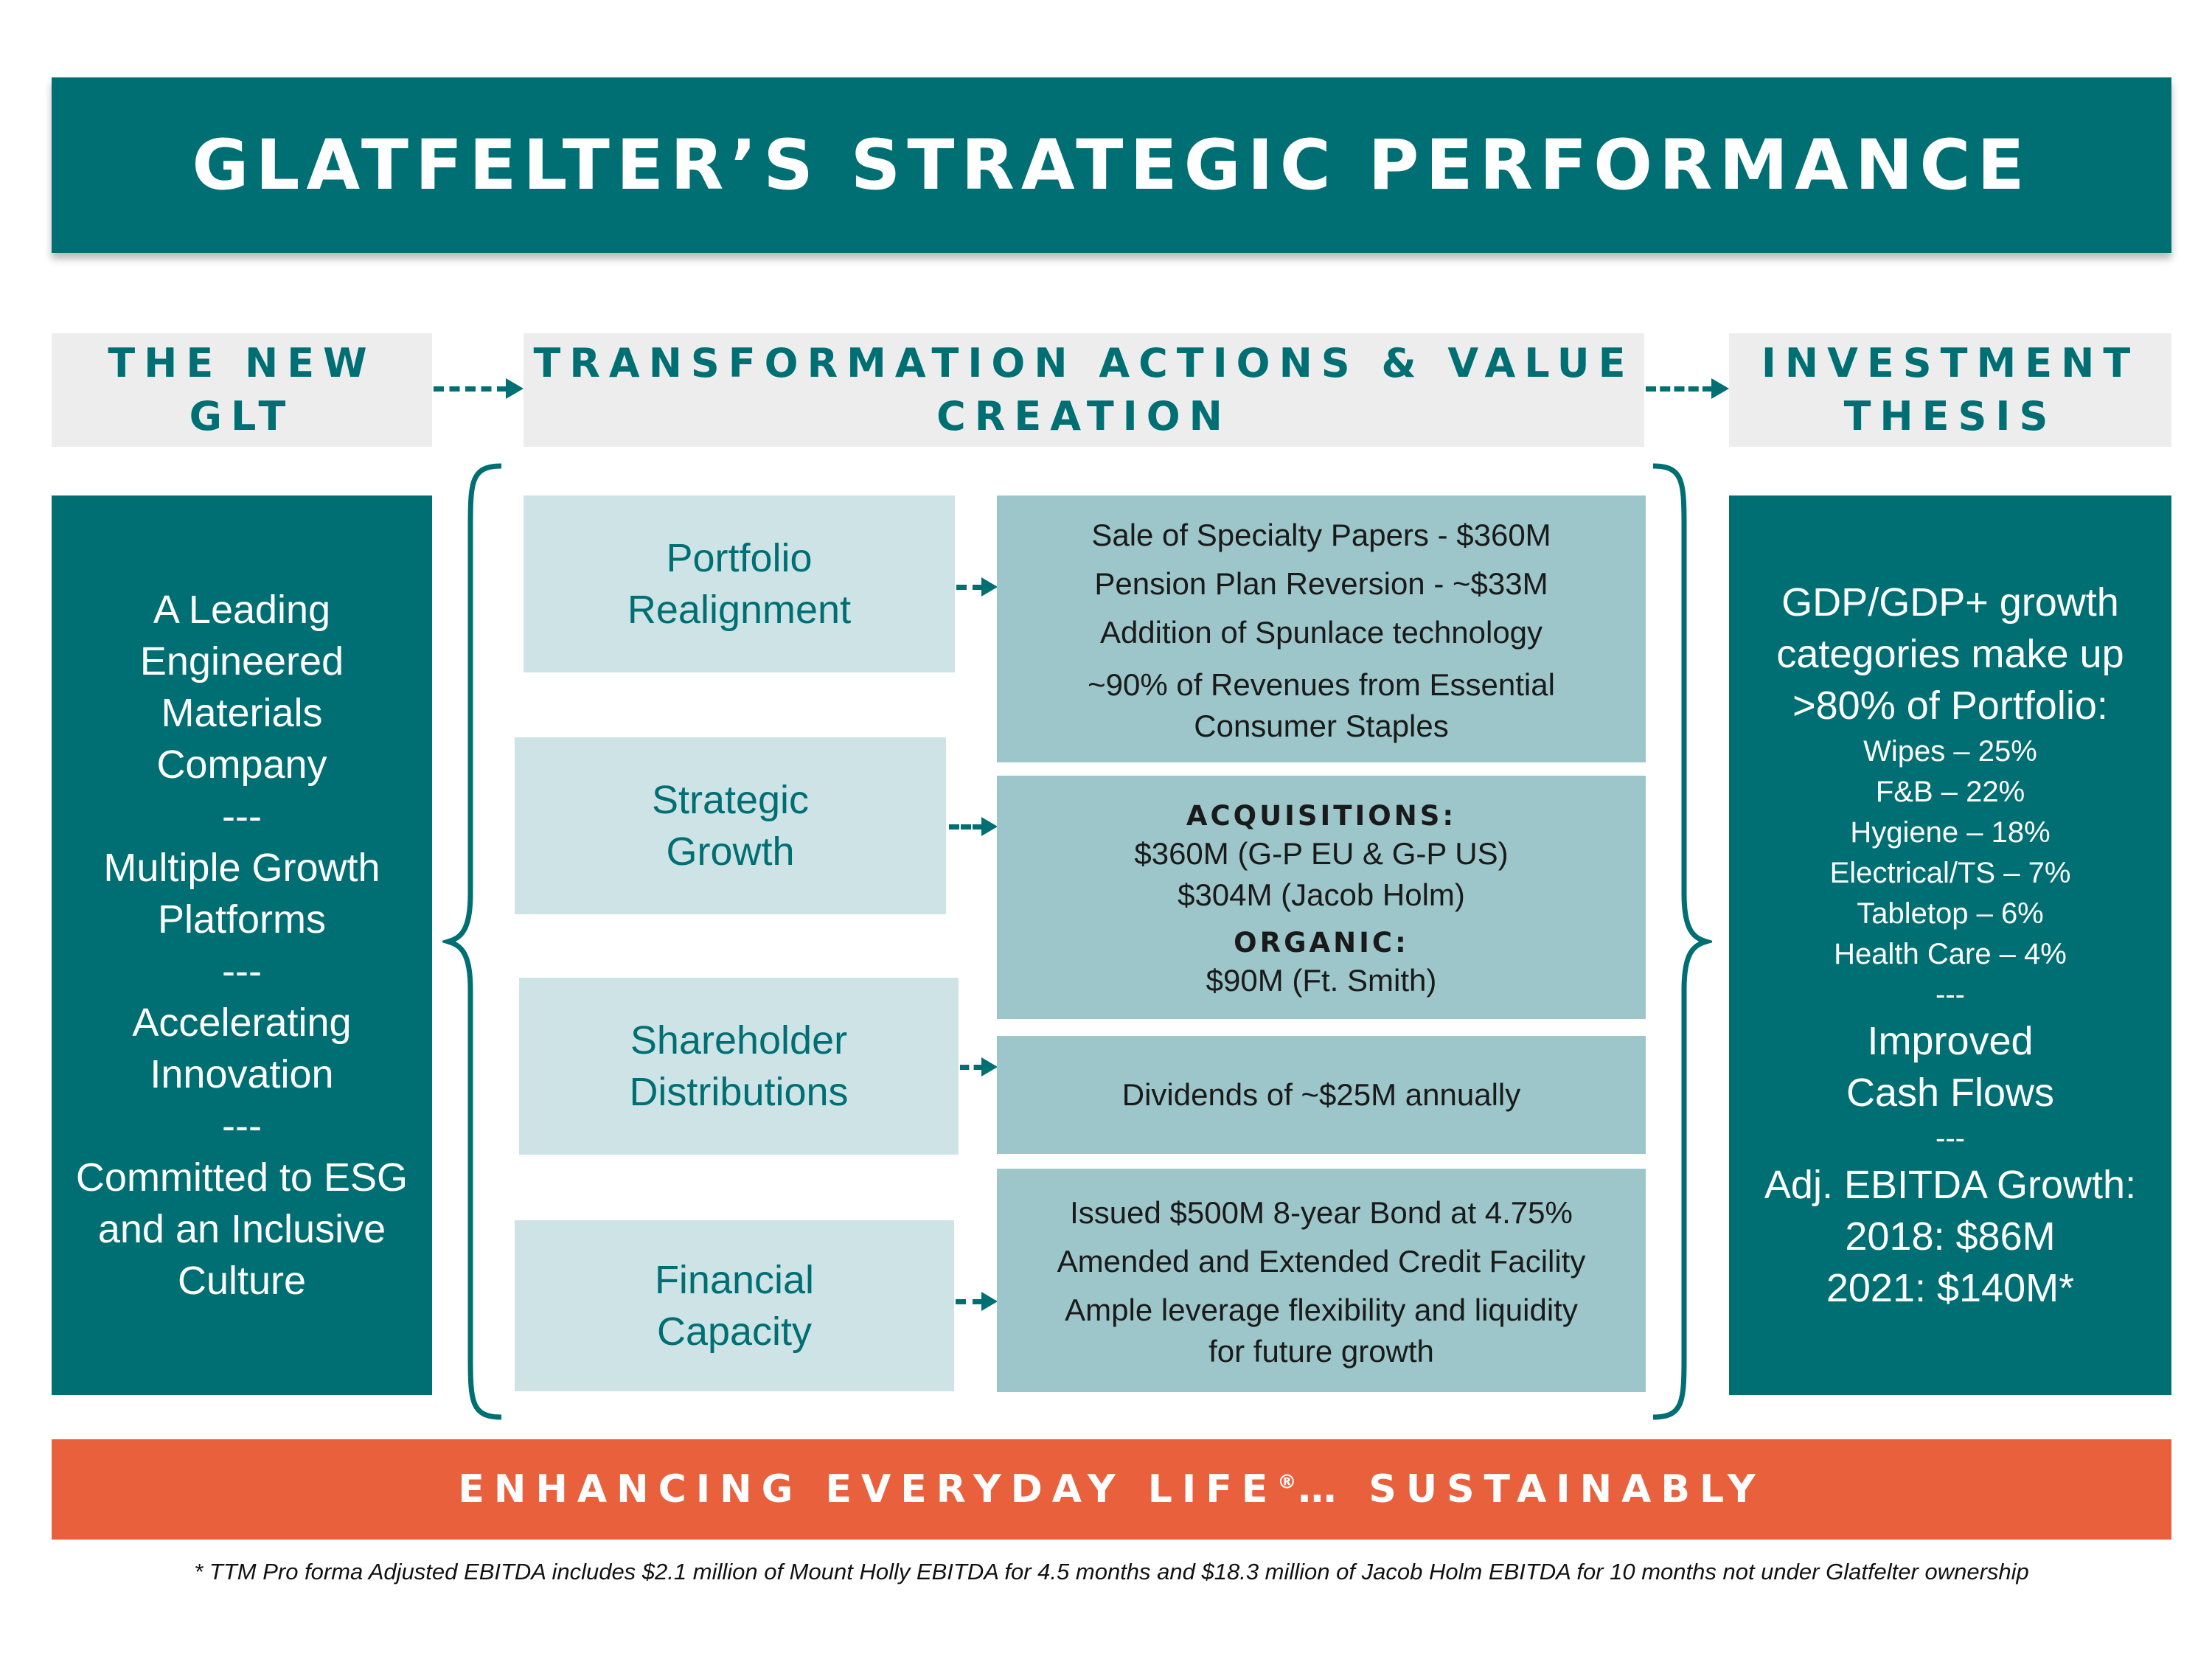  Describe the element at coordinates (1321, 1212) in the screenshot. I see `detail-line: Issued $500M 8-year Bond at 4.75%` at that location.